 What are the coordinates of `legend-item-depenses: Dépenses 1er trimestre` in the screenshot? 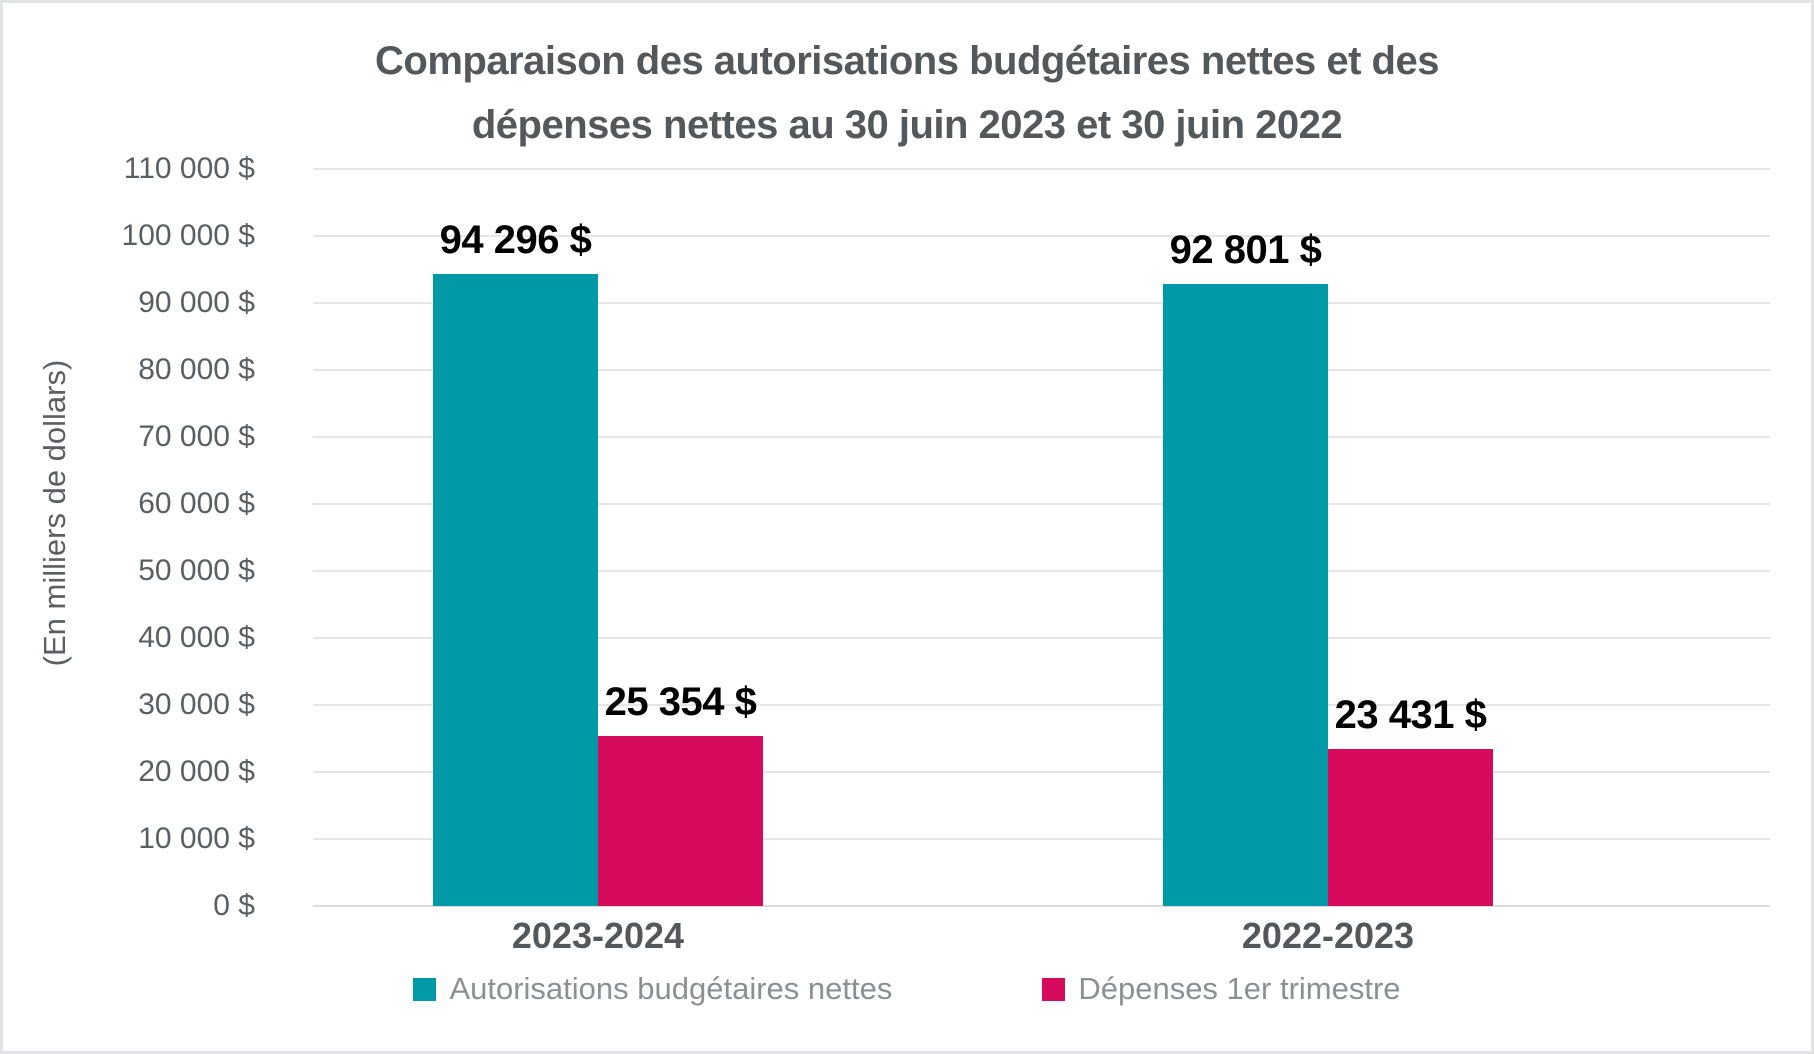 It's located at (1221, 989).